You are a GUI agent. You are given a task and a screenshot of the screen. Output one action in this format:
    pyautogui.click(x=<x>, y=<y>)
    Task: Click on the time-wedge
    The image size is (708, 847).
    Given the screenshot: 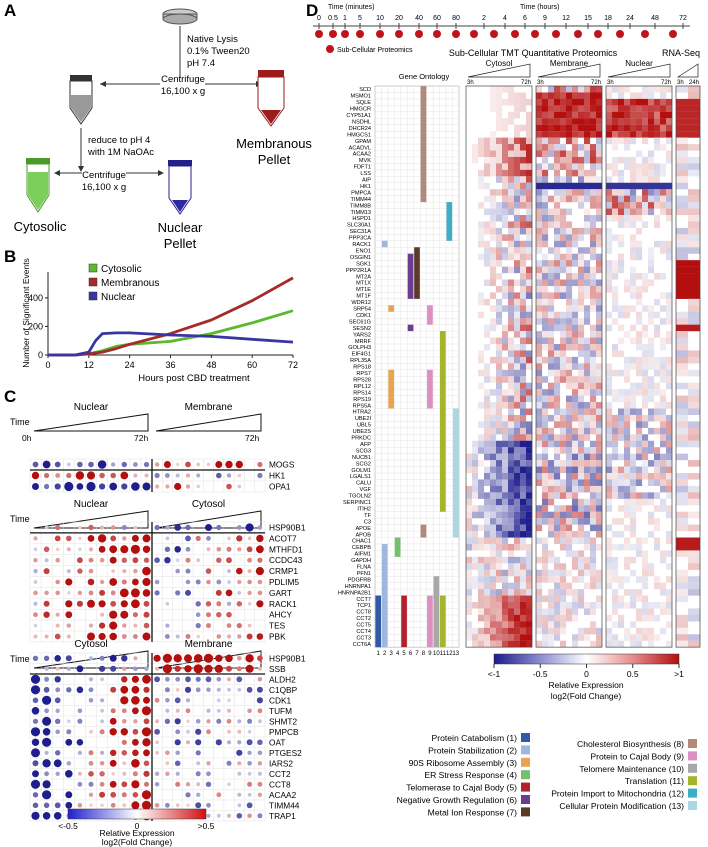 What is the action you would take?
    pyautogui.click(x=208, y=422)
    